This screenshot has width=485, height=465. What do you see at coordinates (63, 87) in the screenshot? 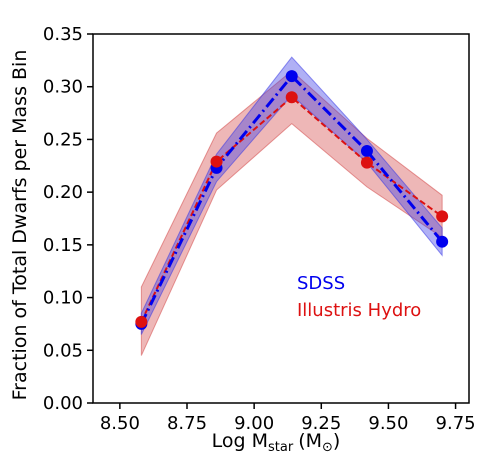
I see `y-tick-label: 0.30` at bounding box center [63, 87].